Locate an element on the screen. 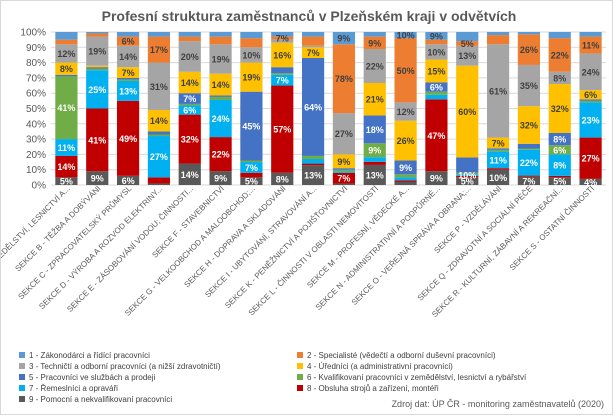  y-tick-label: 50% is located at coordinates (36, 109).